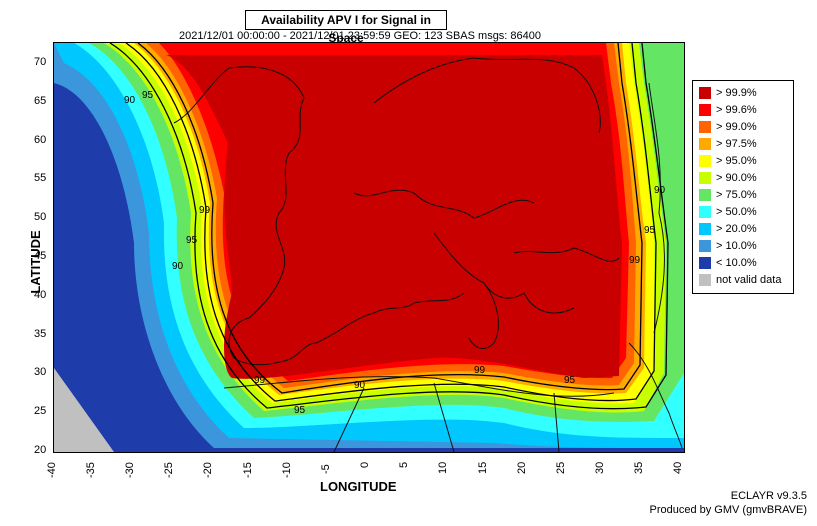  I want to click on lon-tick: 10, so click(443, 467).